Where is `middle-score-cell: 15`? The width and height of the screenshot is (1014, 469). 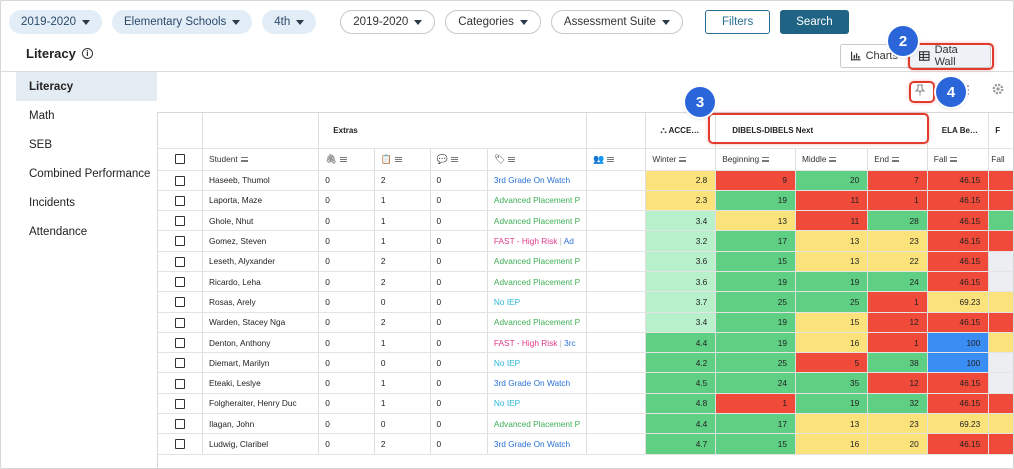 middle-score-cell: 15 is located at coordinates (832, 322).